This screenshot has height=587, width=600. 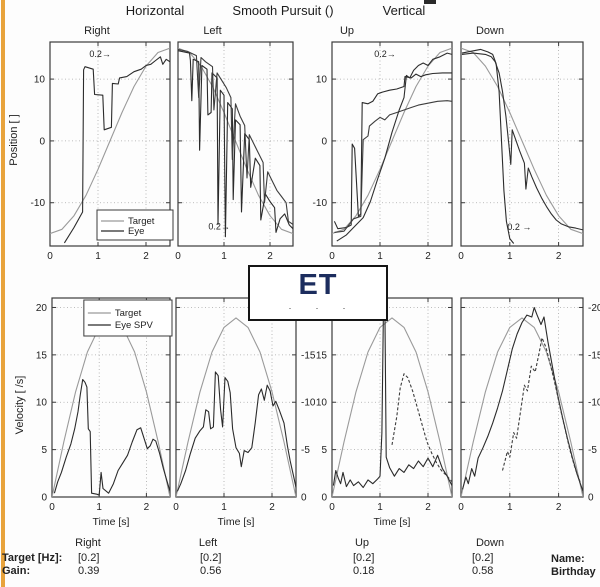 What do you see at coordinates (364, 571) in the screenshot?
I see `gain-value: 0.18` at bounding box center [364, 571].